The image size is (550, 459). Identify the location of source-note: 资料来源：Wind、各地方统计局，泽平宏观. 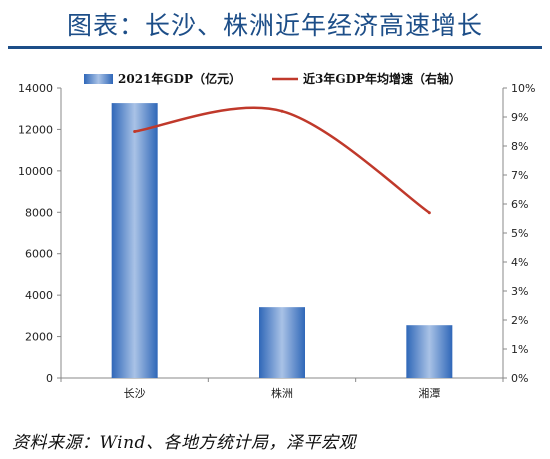
(184, 443).